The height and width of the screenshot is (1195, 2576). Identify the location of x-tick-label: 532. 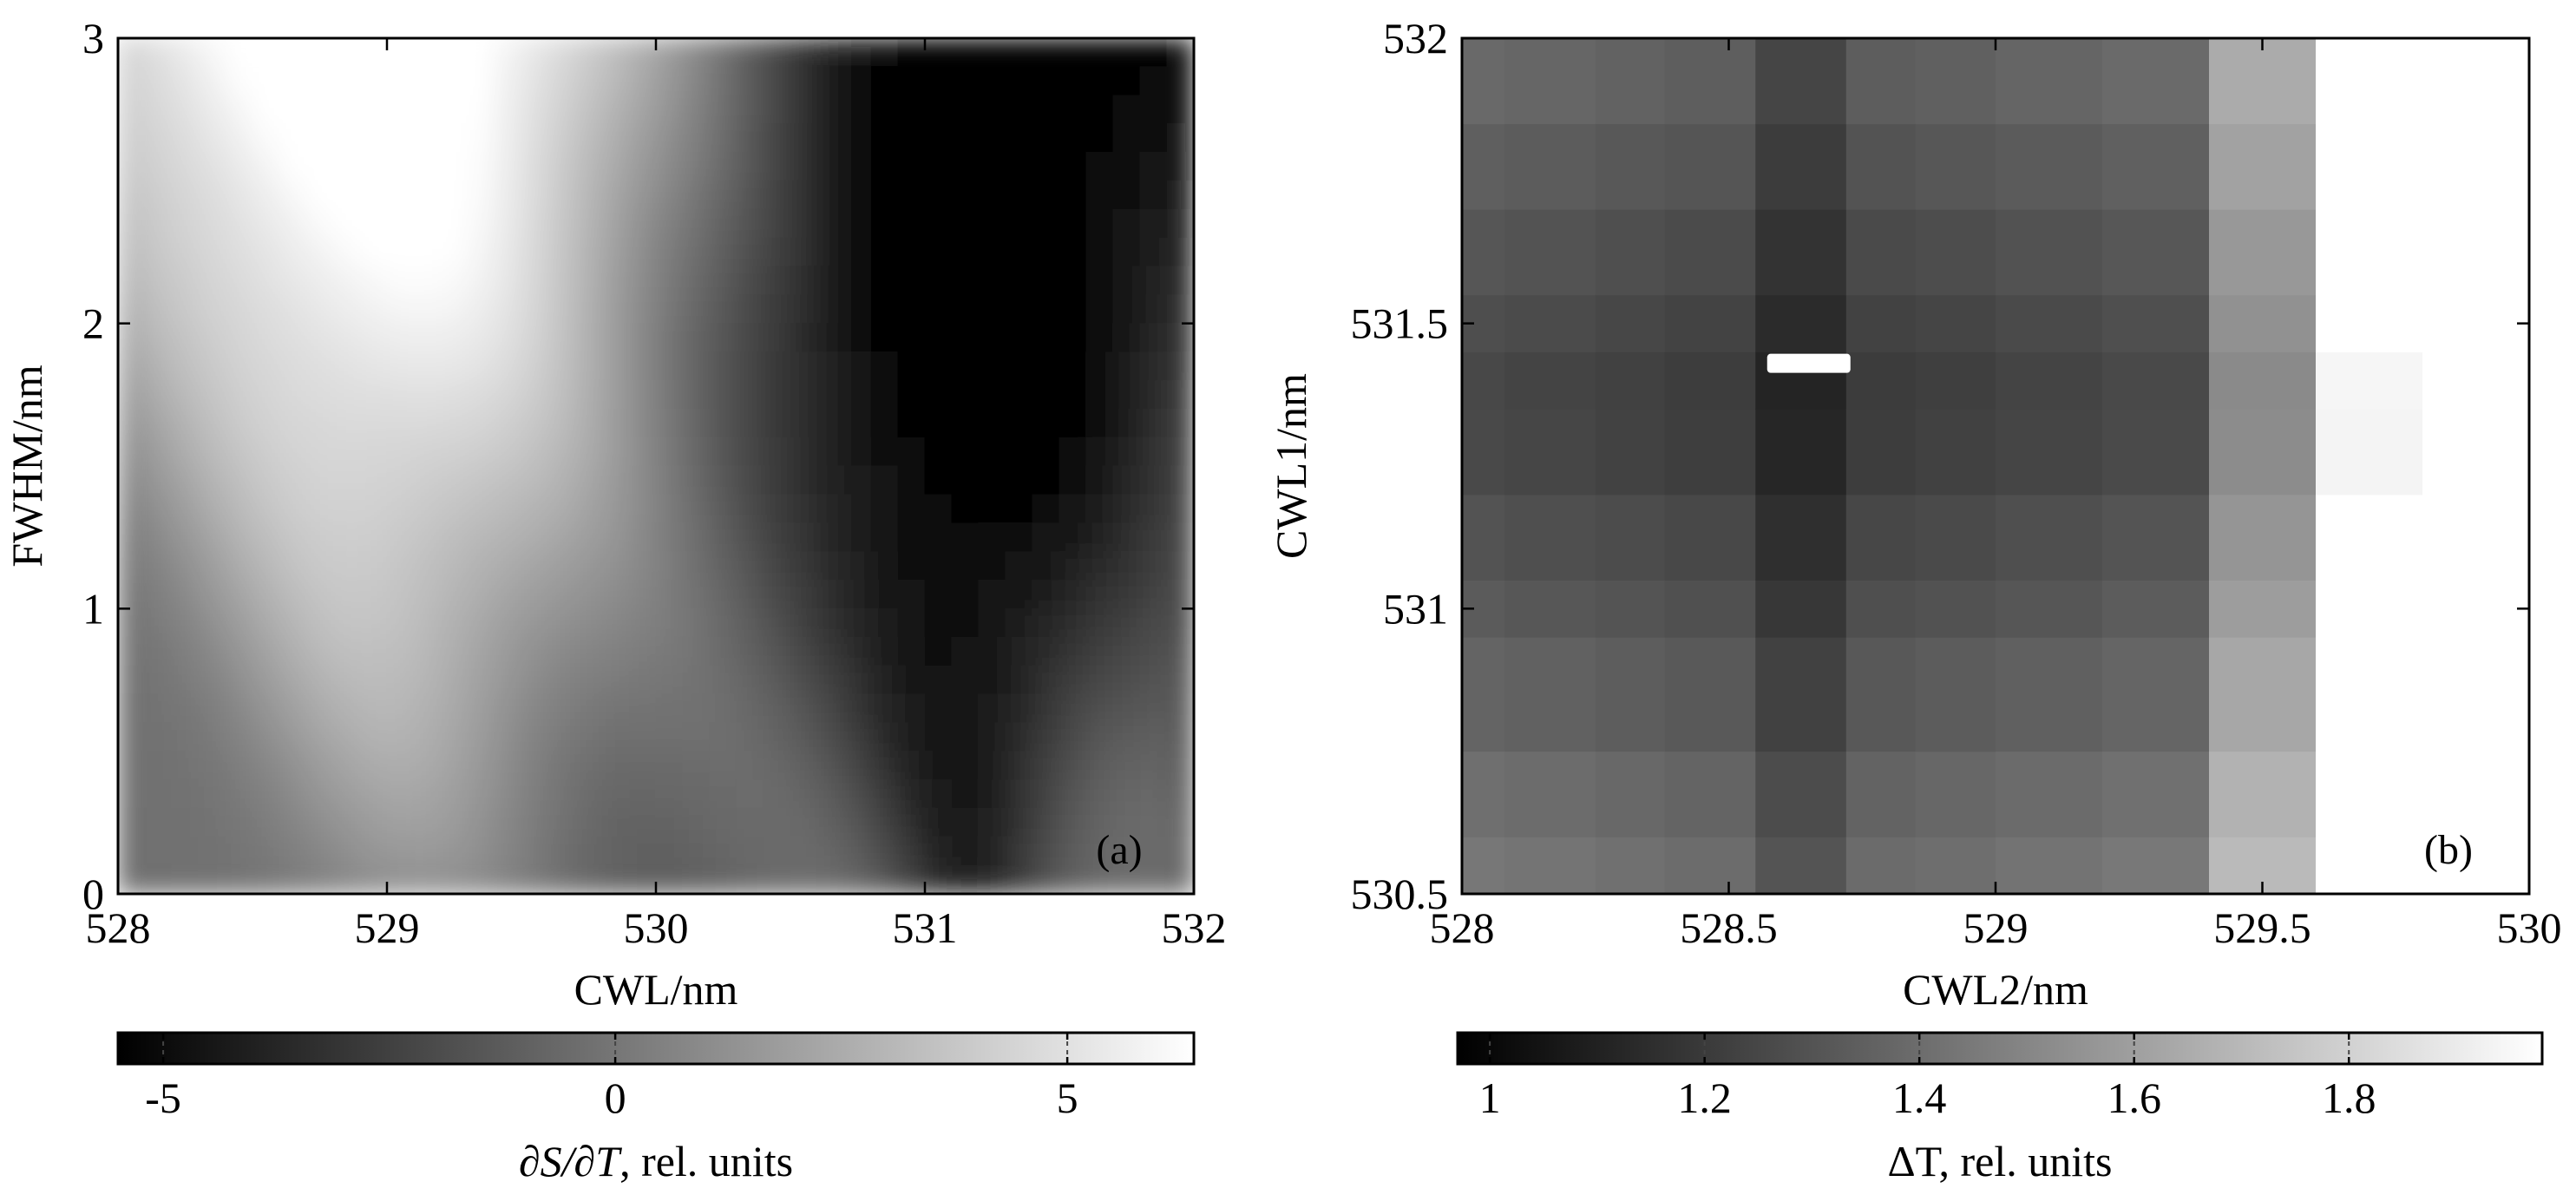
(1194, 927).